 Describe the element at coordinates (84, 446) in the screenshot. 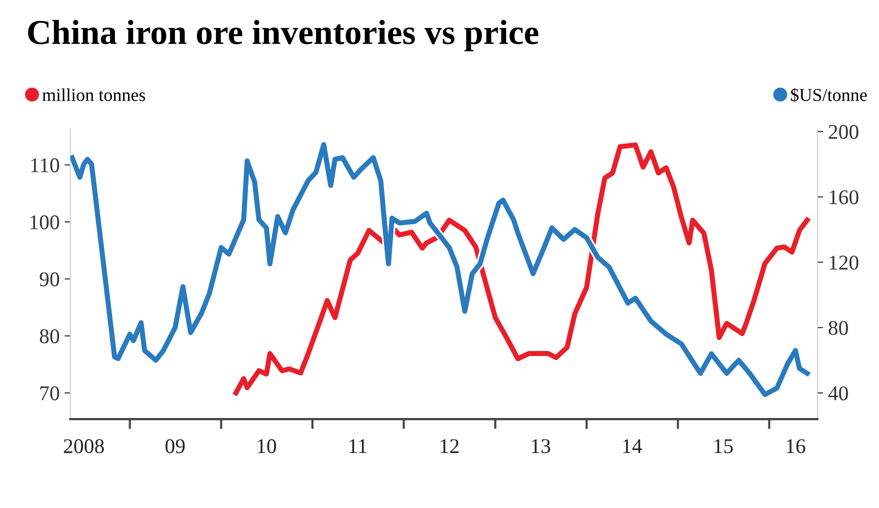

I see `x-tick-label: 2008` at that location.